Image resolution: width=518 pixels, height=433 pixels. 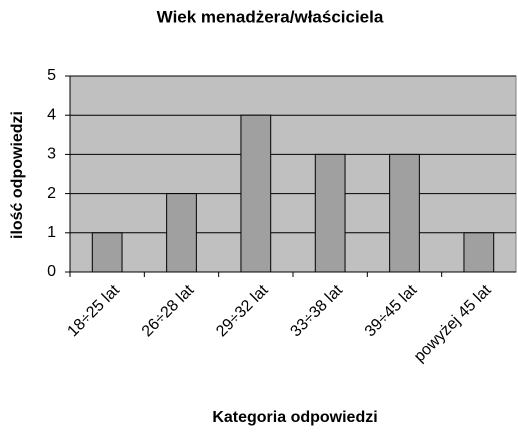 What do you see at coordinates (51, 114) in the screenshot?
I see `y-tick-label: 4` at bounding box center [51, 114].